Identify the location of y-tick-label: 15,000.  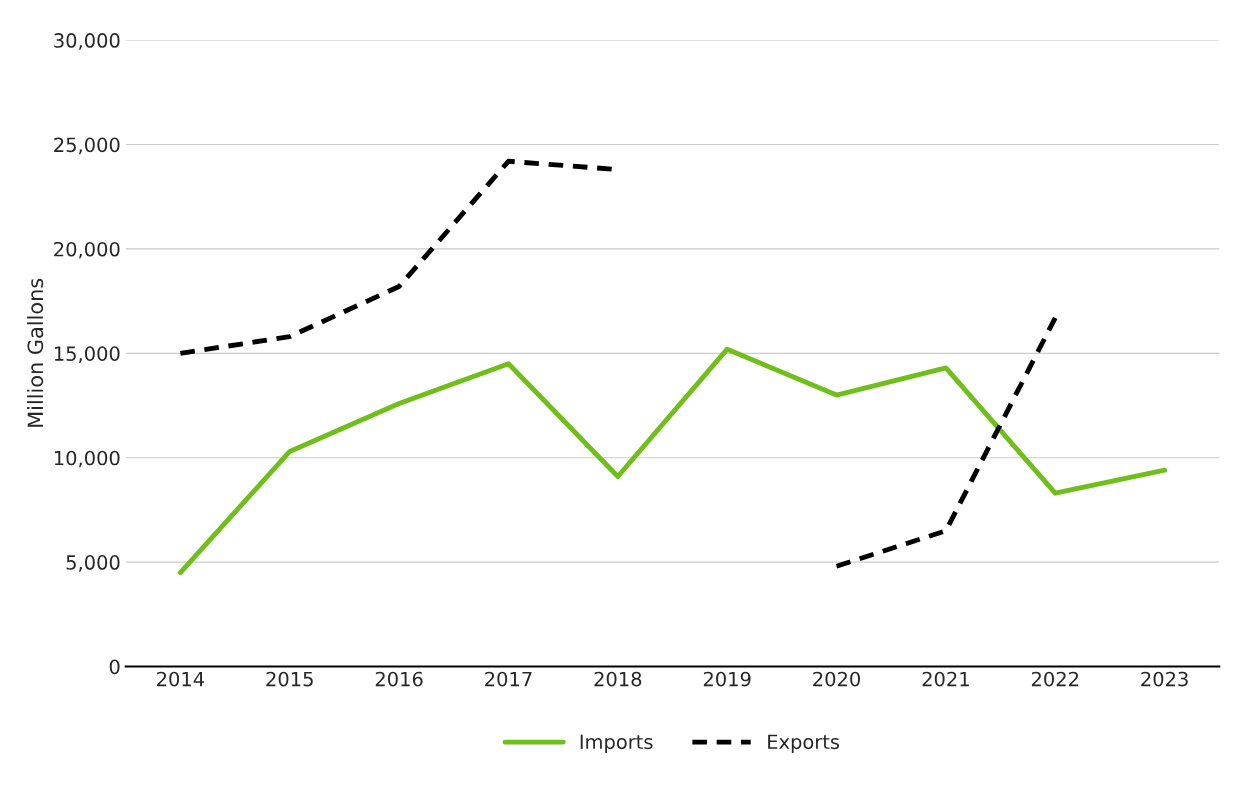
(87, 354).